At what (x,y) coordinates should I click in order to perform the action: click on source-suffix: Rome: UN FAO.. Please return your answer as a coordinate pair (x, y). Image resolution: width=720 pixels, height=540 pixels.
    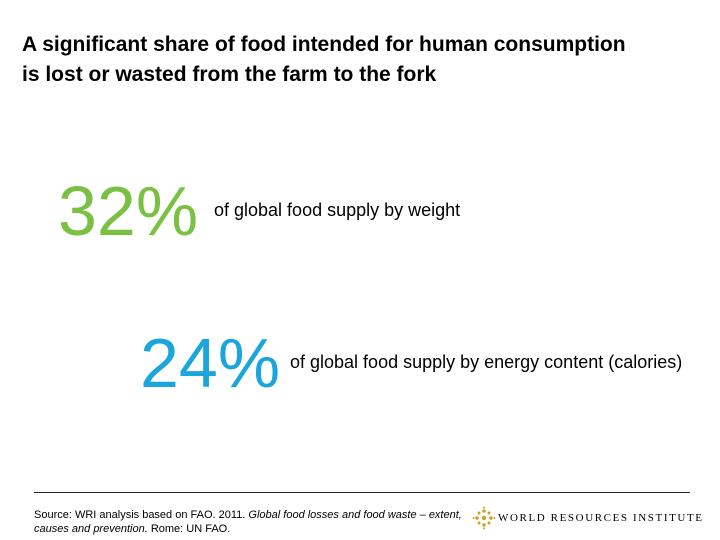
    Looking at the image, I should click on (190, 529).